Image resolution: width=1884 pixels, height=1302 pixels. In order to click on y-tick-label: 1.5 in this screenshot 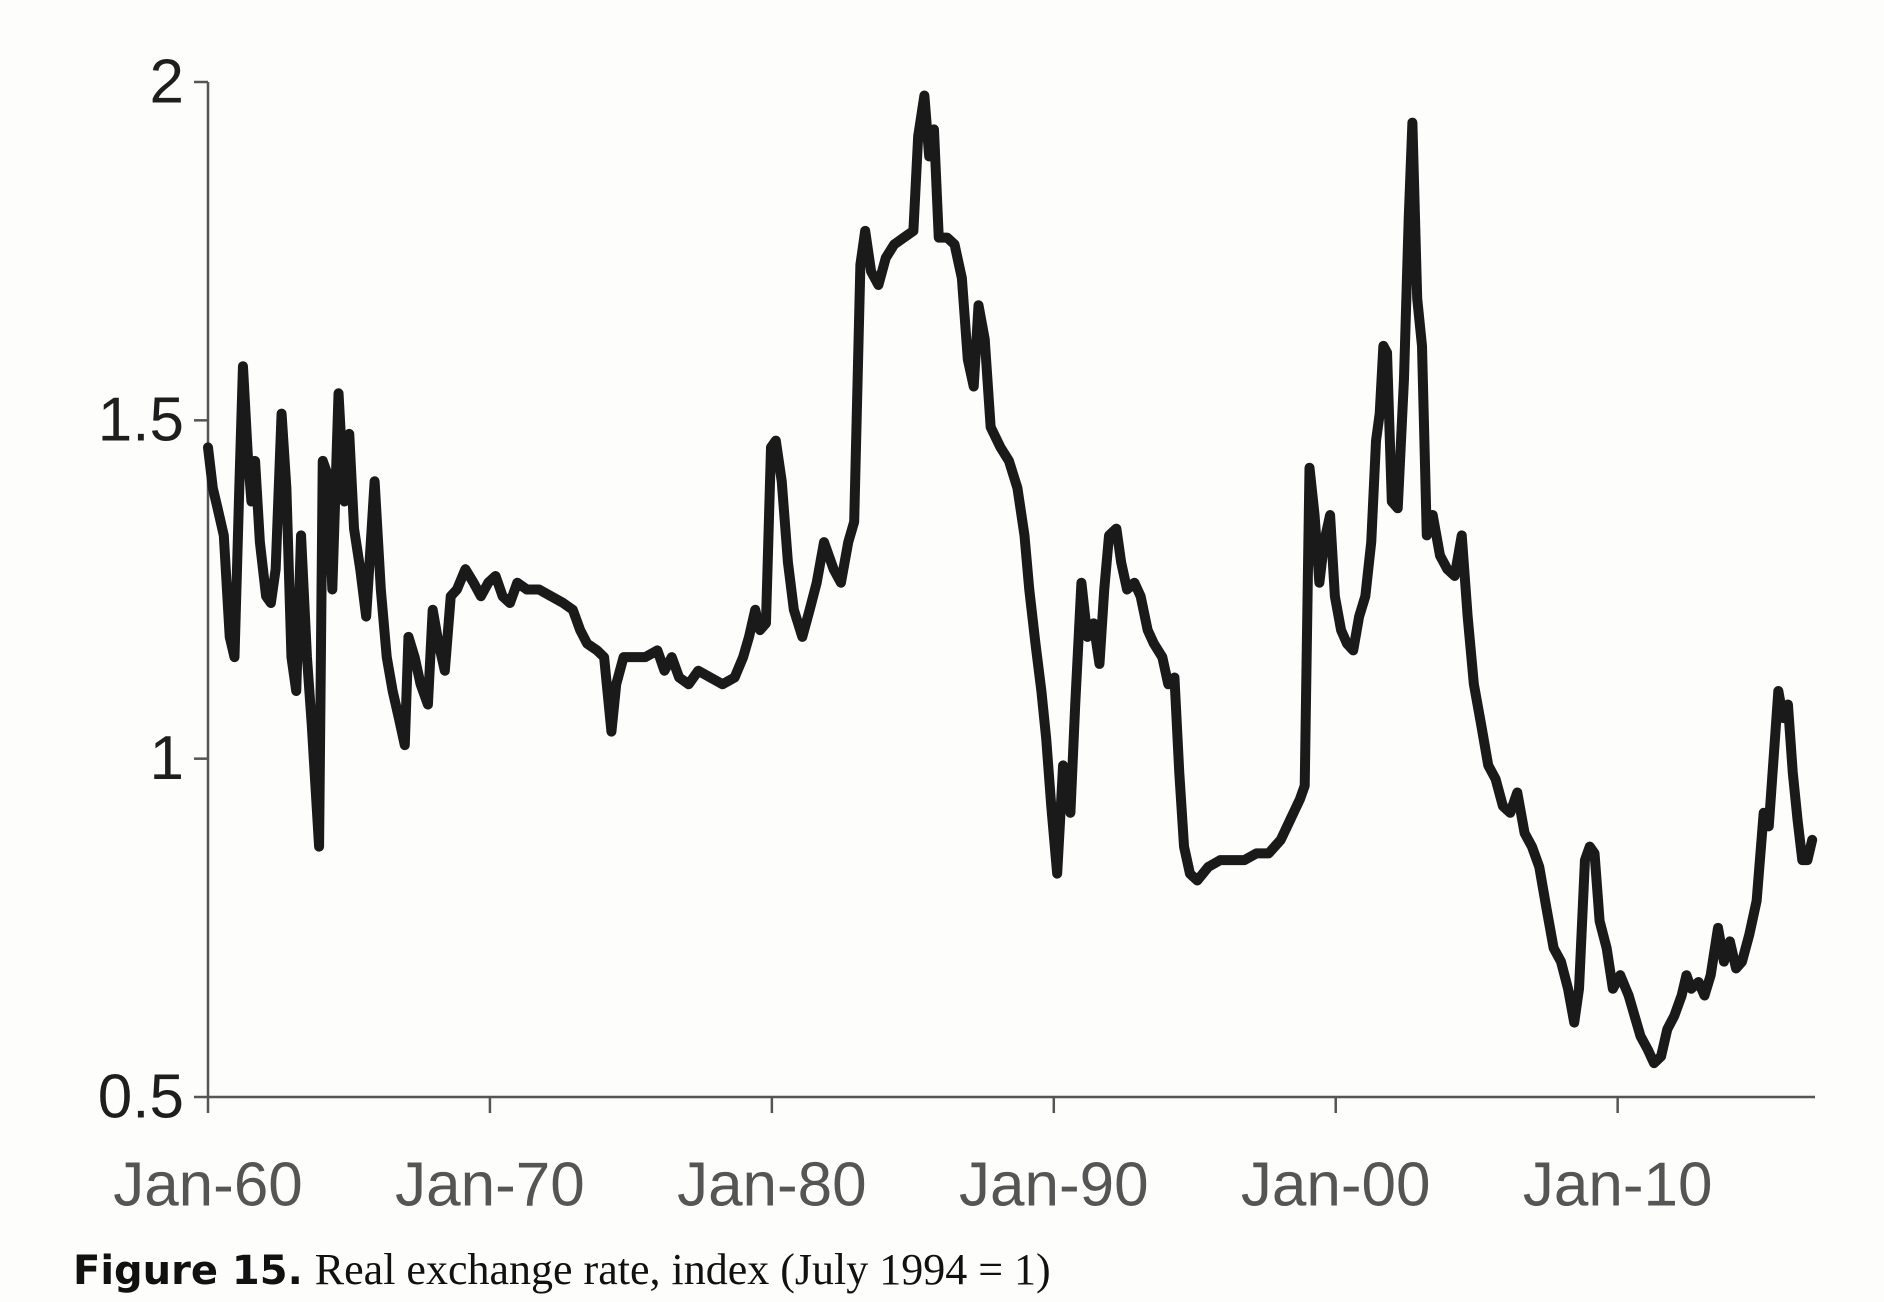, I will do `click(141, 420)`.